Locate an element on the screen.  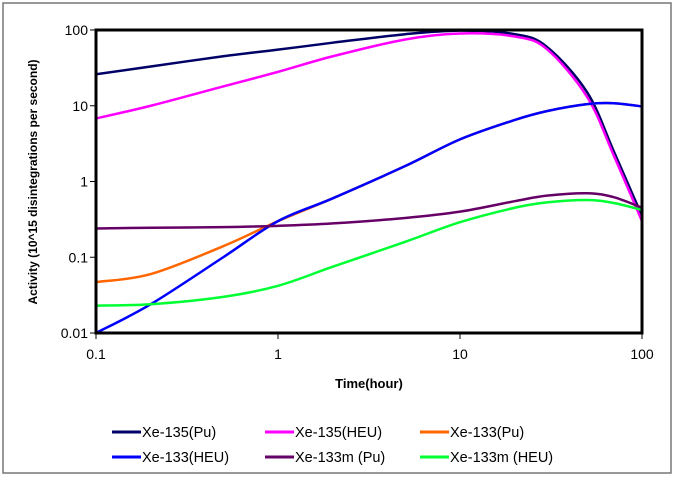
legend-label: Xe-133(Pu) is located at coordinates (487, 433).